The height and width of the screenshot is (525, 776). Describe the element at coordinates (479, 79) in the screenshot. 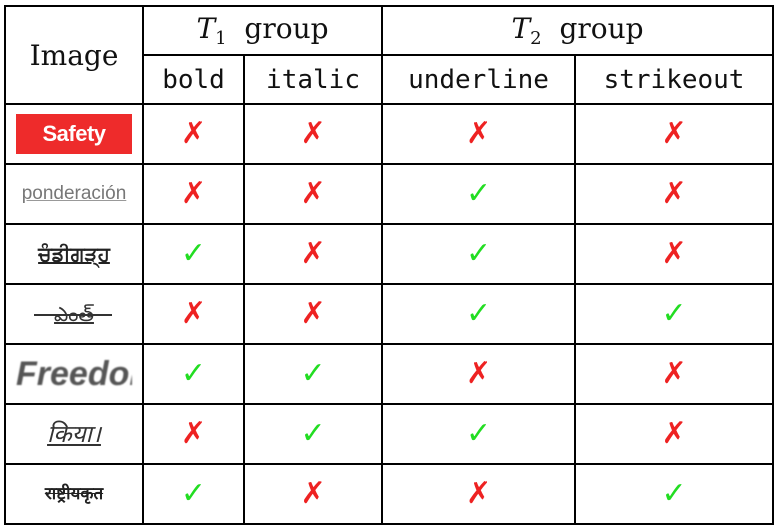

I see `column-header-underline: underline` at that location.